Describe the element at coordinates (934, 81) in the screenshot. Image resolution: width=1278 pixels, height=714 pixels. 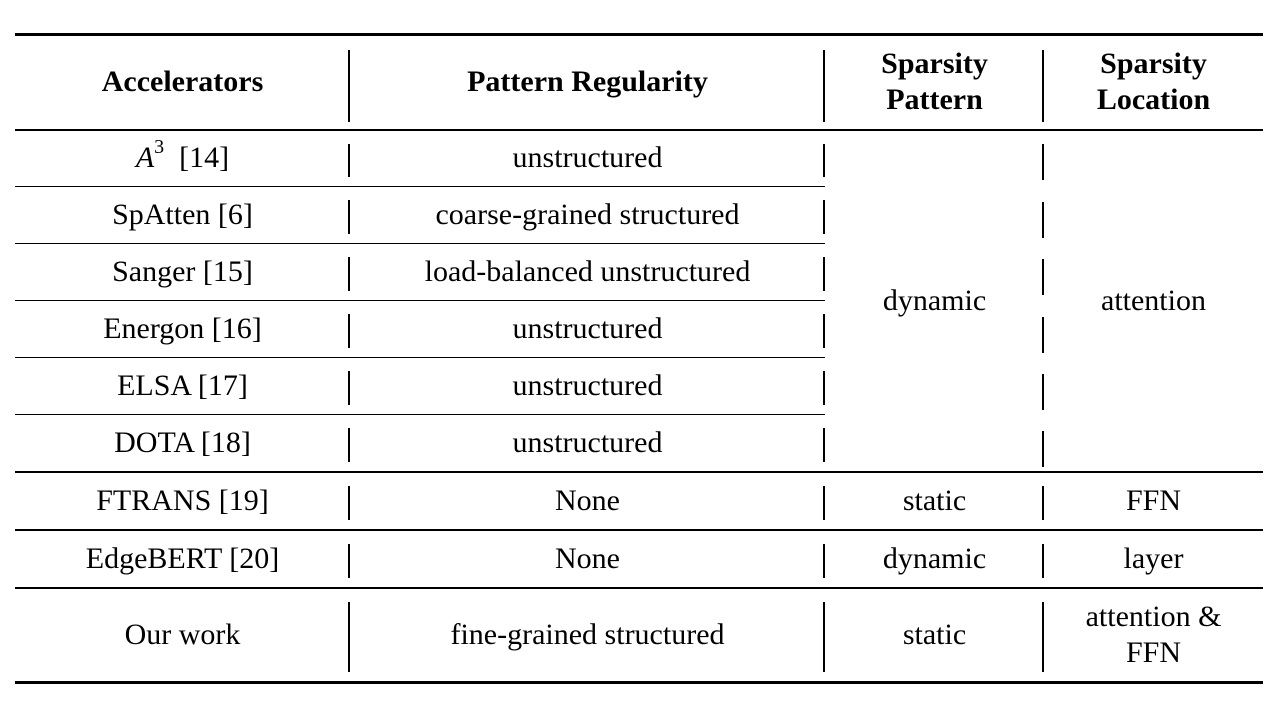
I see `header-sparsity-pattern: Sparsity Pattern` at that location.